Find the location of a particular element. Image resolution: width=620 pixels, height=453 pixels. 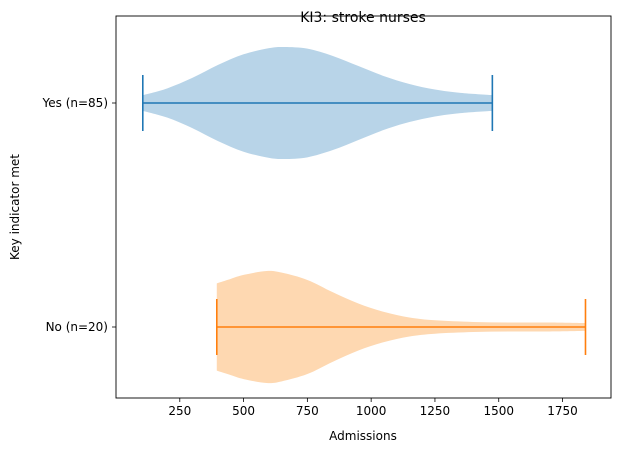

x-tick-label: 1500 is located at coordinates (498, 411).